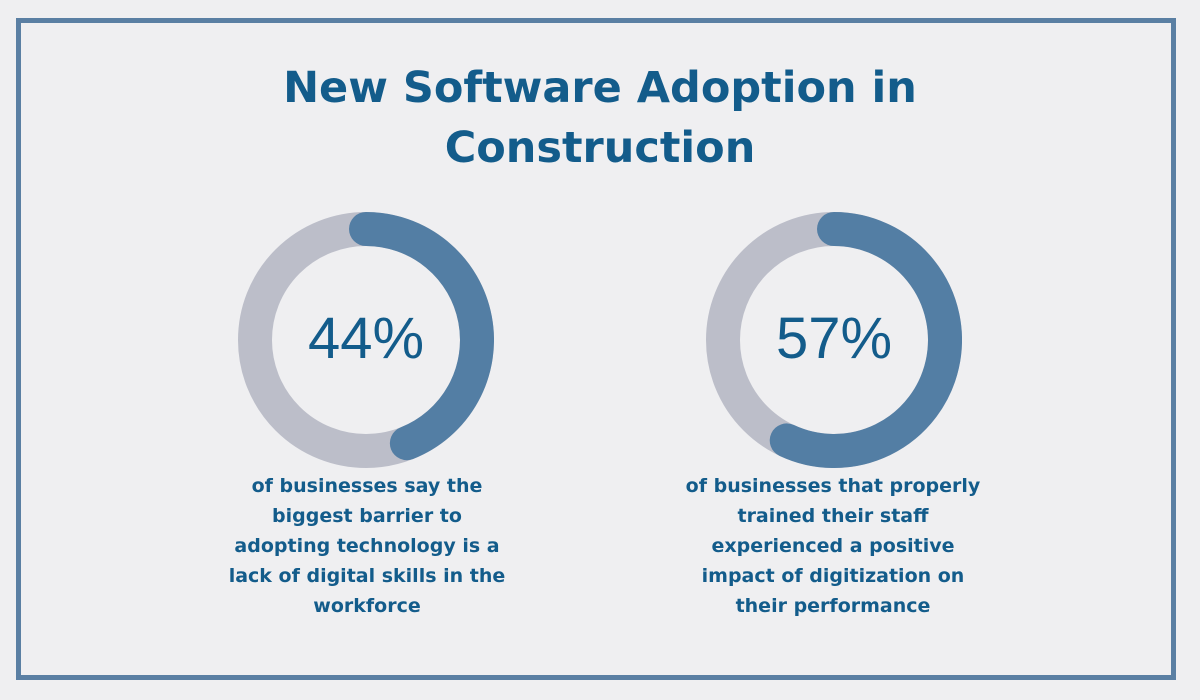 This screenshot has height=700, width=1200. What do you see at coordinates (833, 516) in the screenshot?
I see `caption-line: trained their staff` at bounding box center [833, 516].